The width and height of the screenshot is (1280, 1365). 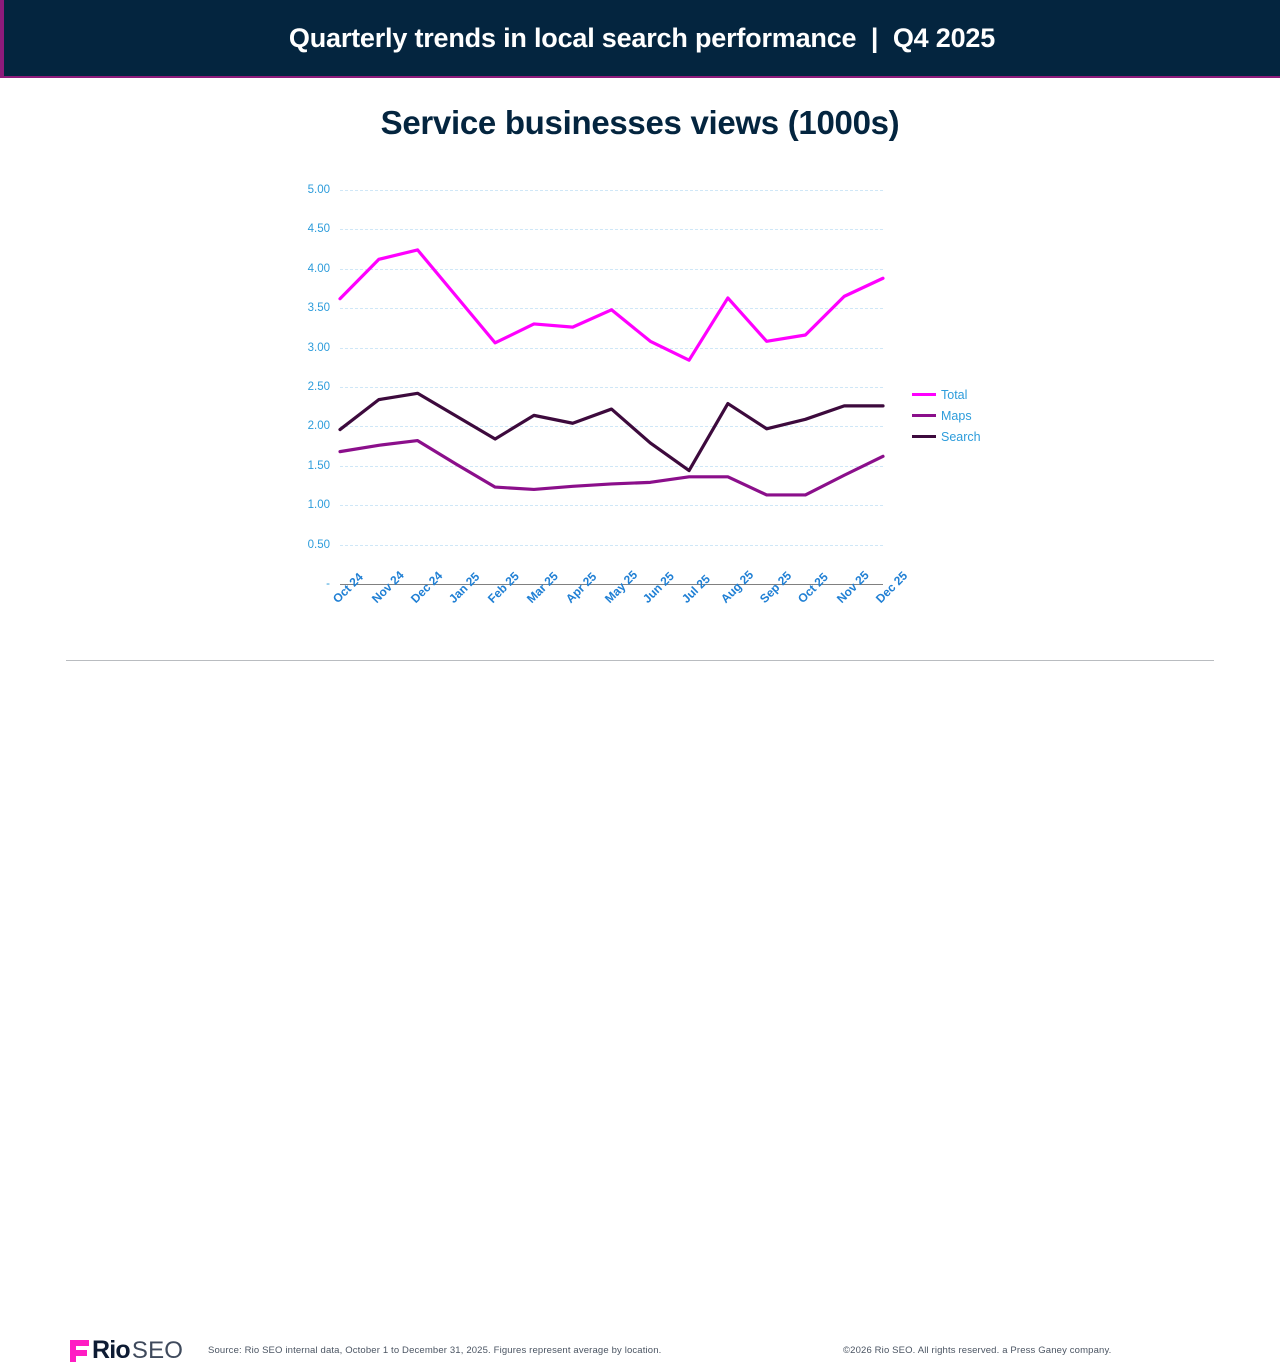 I want to click on legend-item-maps: Maps, so click(x=972, y=415).